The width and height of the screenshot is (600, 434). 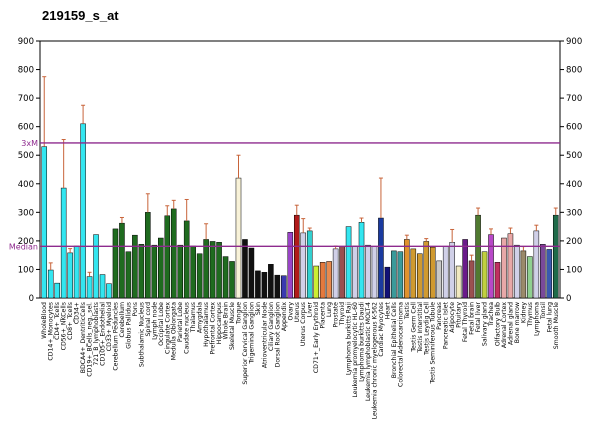 I want to click on category-label: Hippocampus, so click(x=219, y=323).